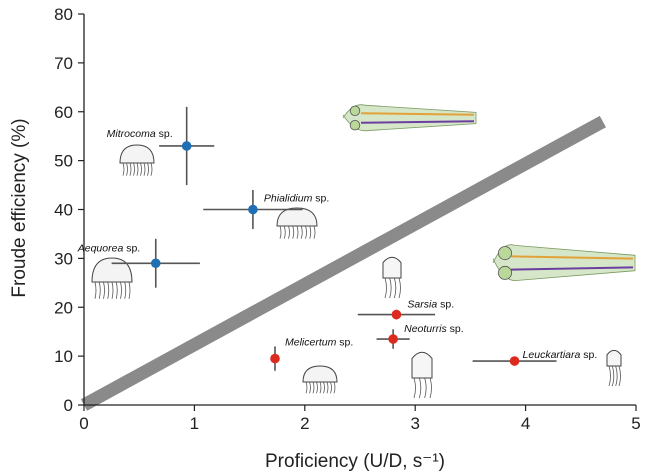 Image resolution: width=645 pixels, height=476 pixels. I want to click on mitrocoma-wake-illustration, so click(409, 118).